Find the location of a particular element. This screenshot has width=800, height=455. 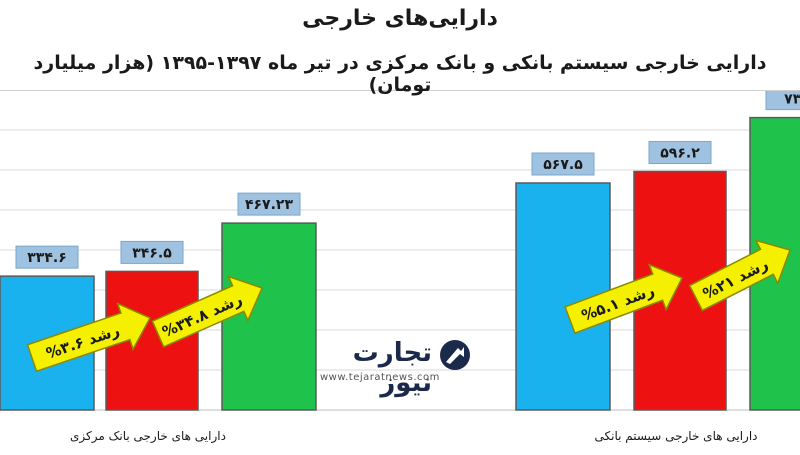

value-label: ۵۶۷.۵ is located at coordinates (563, 165).